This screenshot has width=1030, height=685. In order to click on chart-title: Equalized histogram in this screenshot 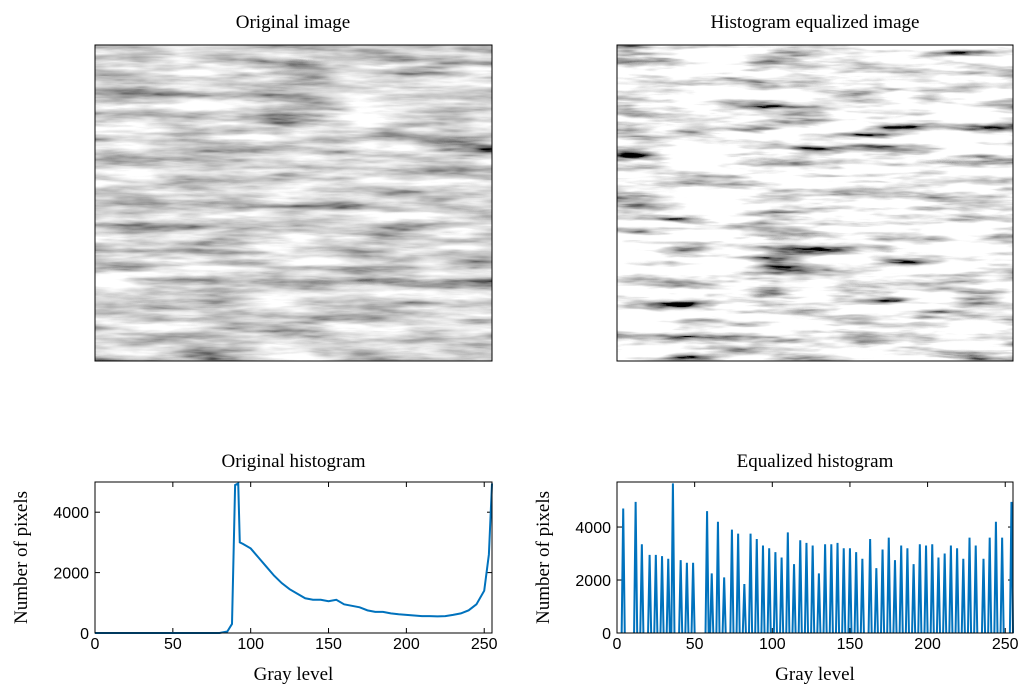, I will do `click(815, 461)`.